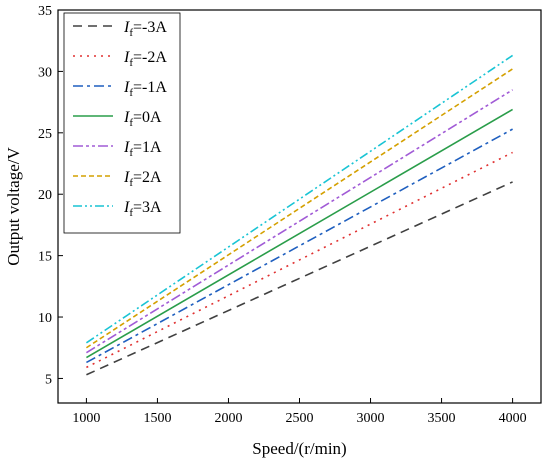  Describe the element at coordinates (371, 418) in the screenshot. I see `x-tick-label: 3000` at that location.